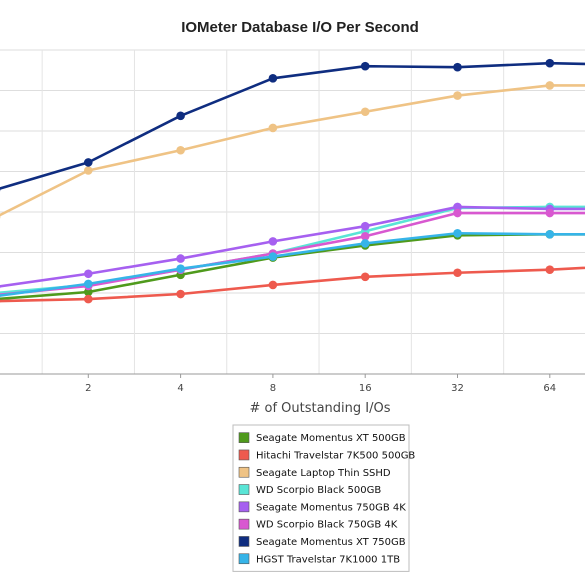 Image resolution: width=585 pixels, height=585 pixels. Describe the element at coordinates (300, 27) in the screenshot. I see `chart-title: IOMeter Database I/O Per Second` at that location.